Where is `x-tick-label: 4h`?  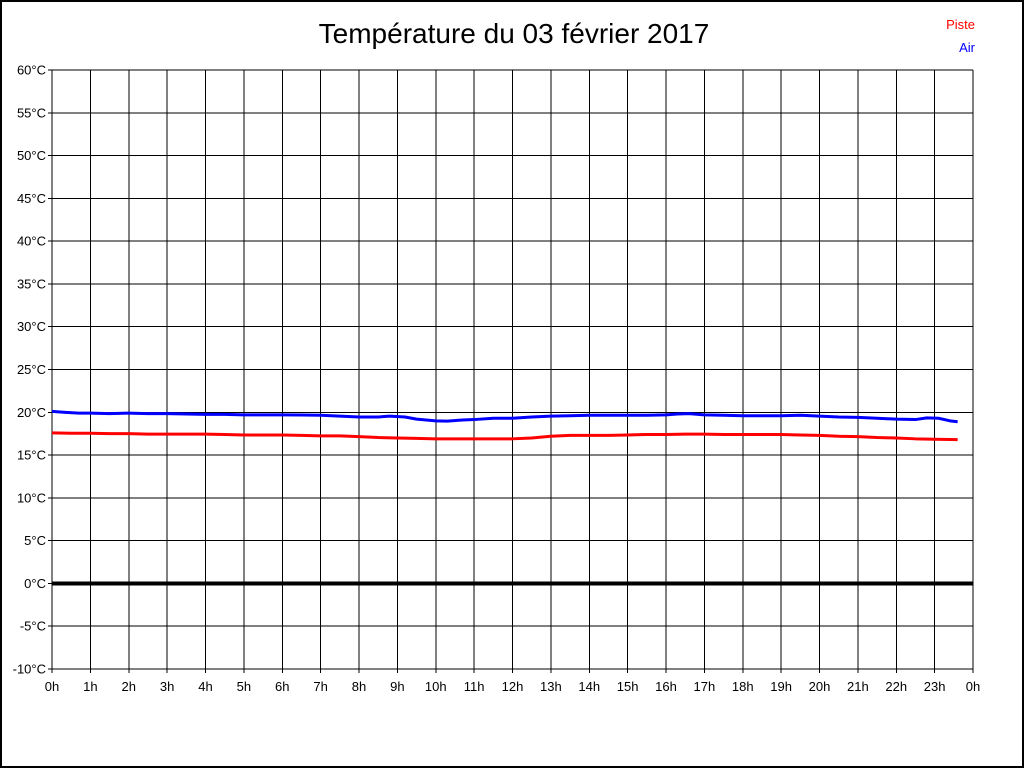
x-tick-label: 4h is located at coordinates (205, 686).